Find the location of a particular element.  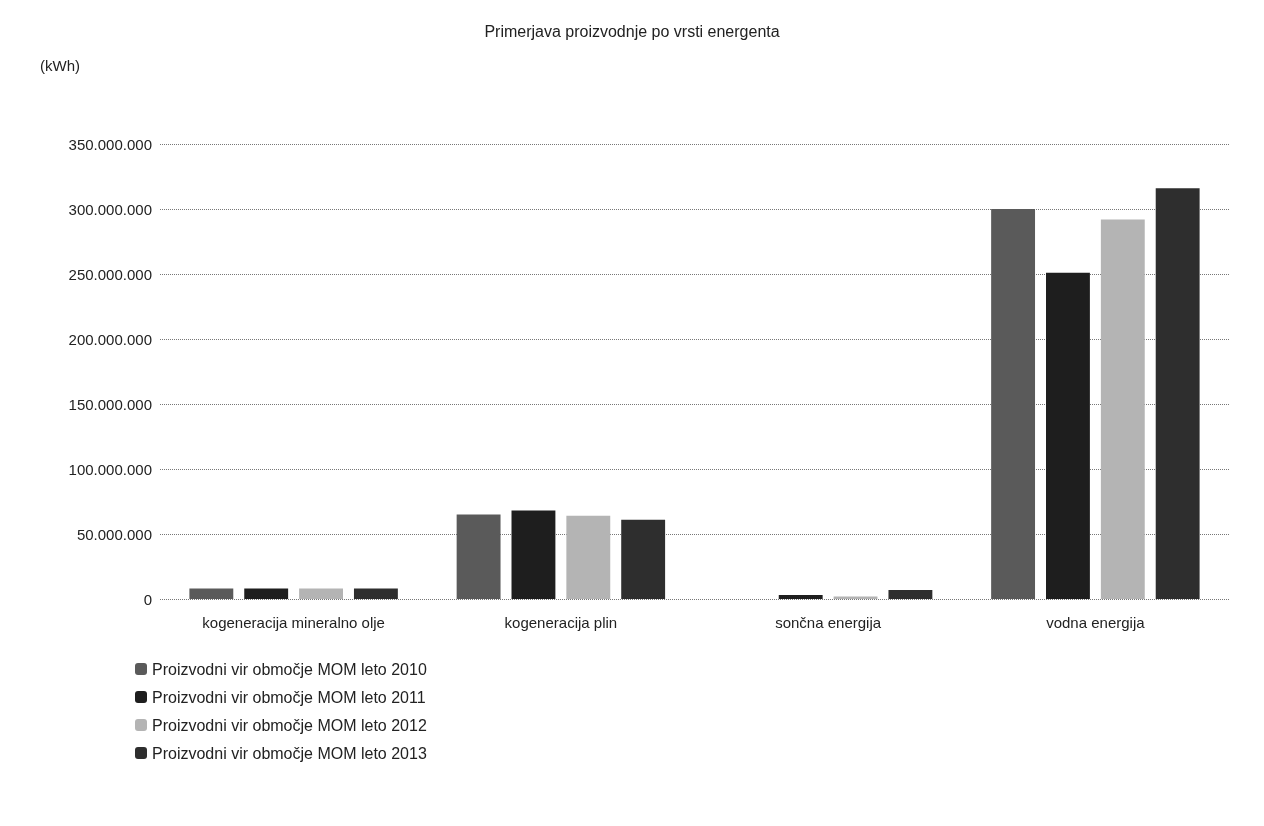

y-tick-label: 300.000.000 is located at coordinates (110, 209).